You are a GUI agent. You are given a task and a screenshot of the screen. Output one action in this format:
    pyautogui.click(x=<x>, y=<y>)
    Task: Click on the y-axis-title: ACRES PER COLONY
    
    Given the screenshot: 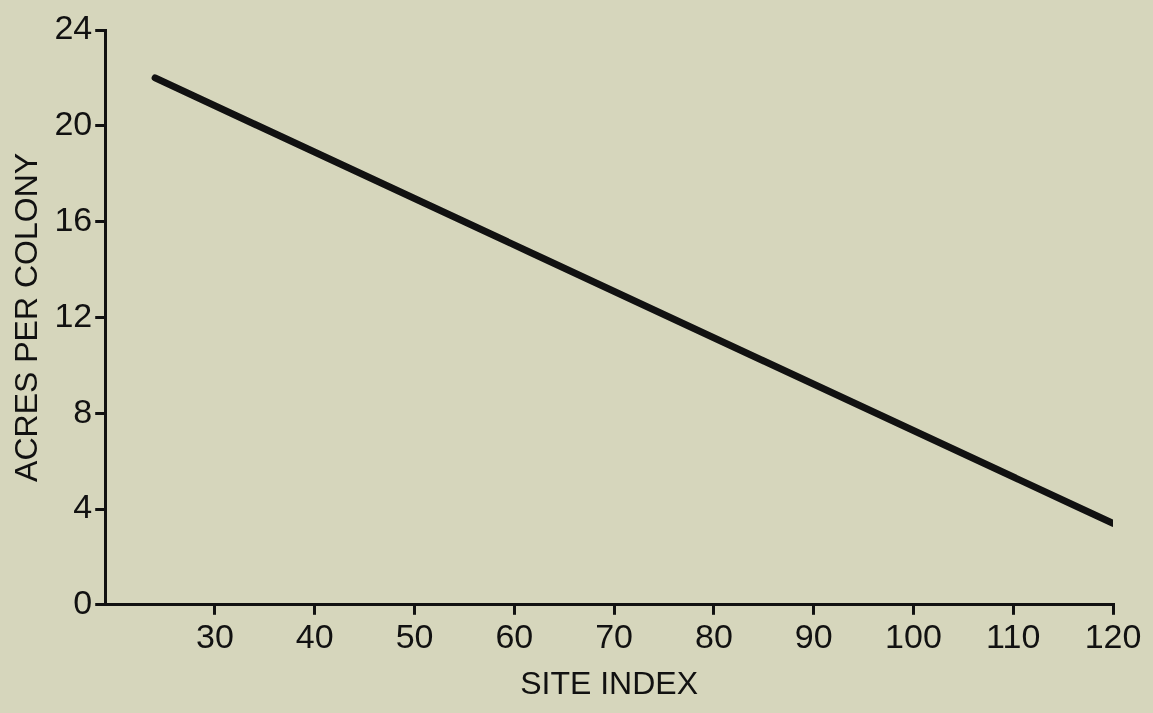 What is the action you would take?
    pyautogui.click(x=26, y=317)
    